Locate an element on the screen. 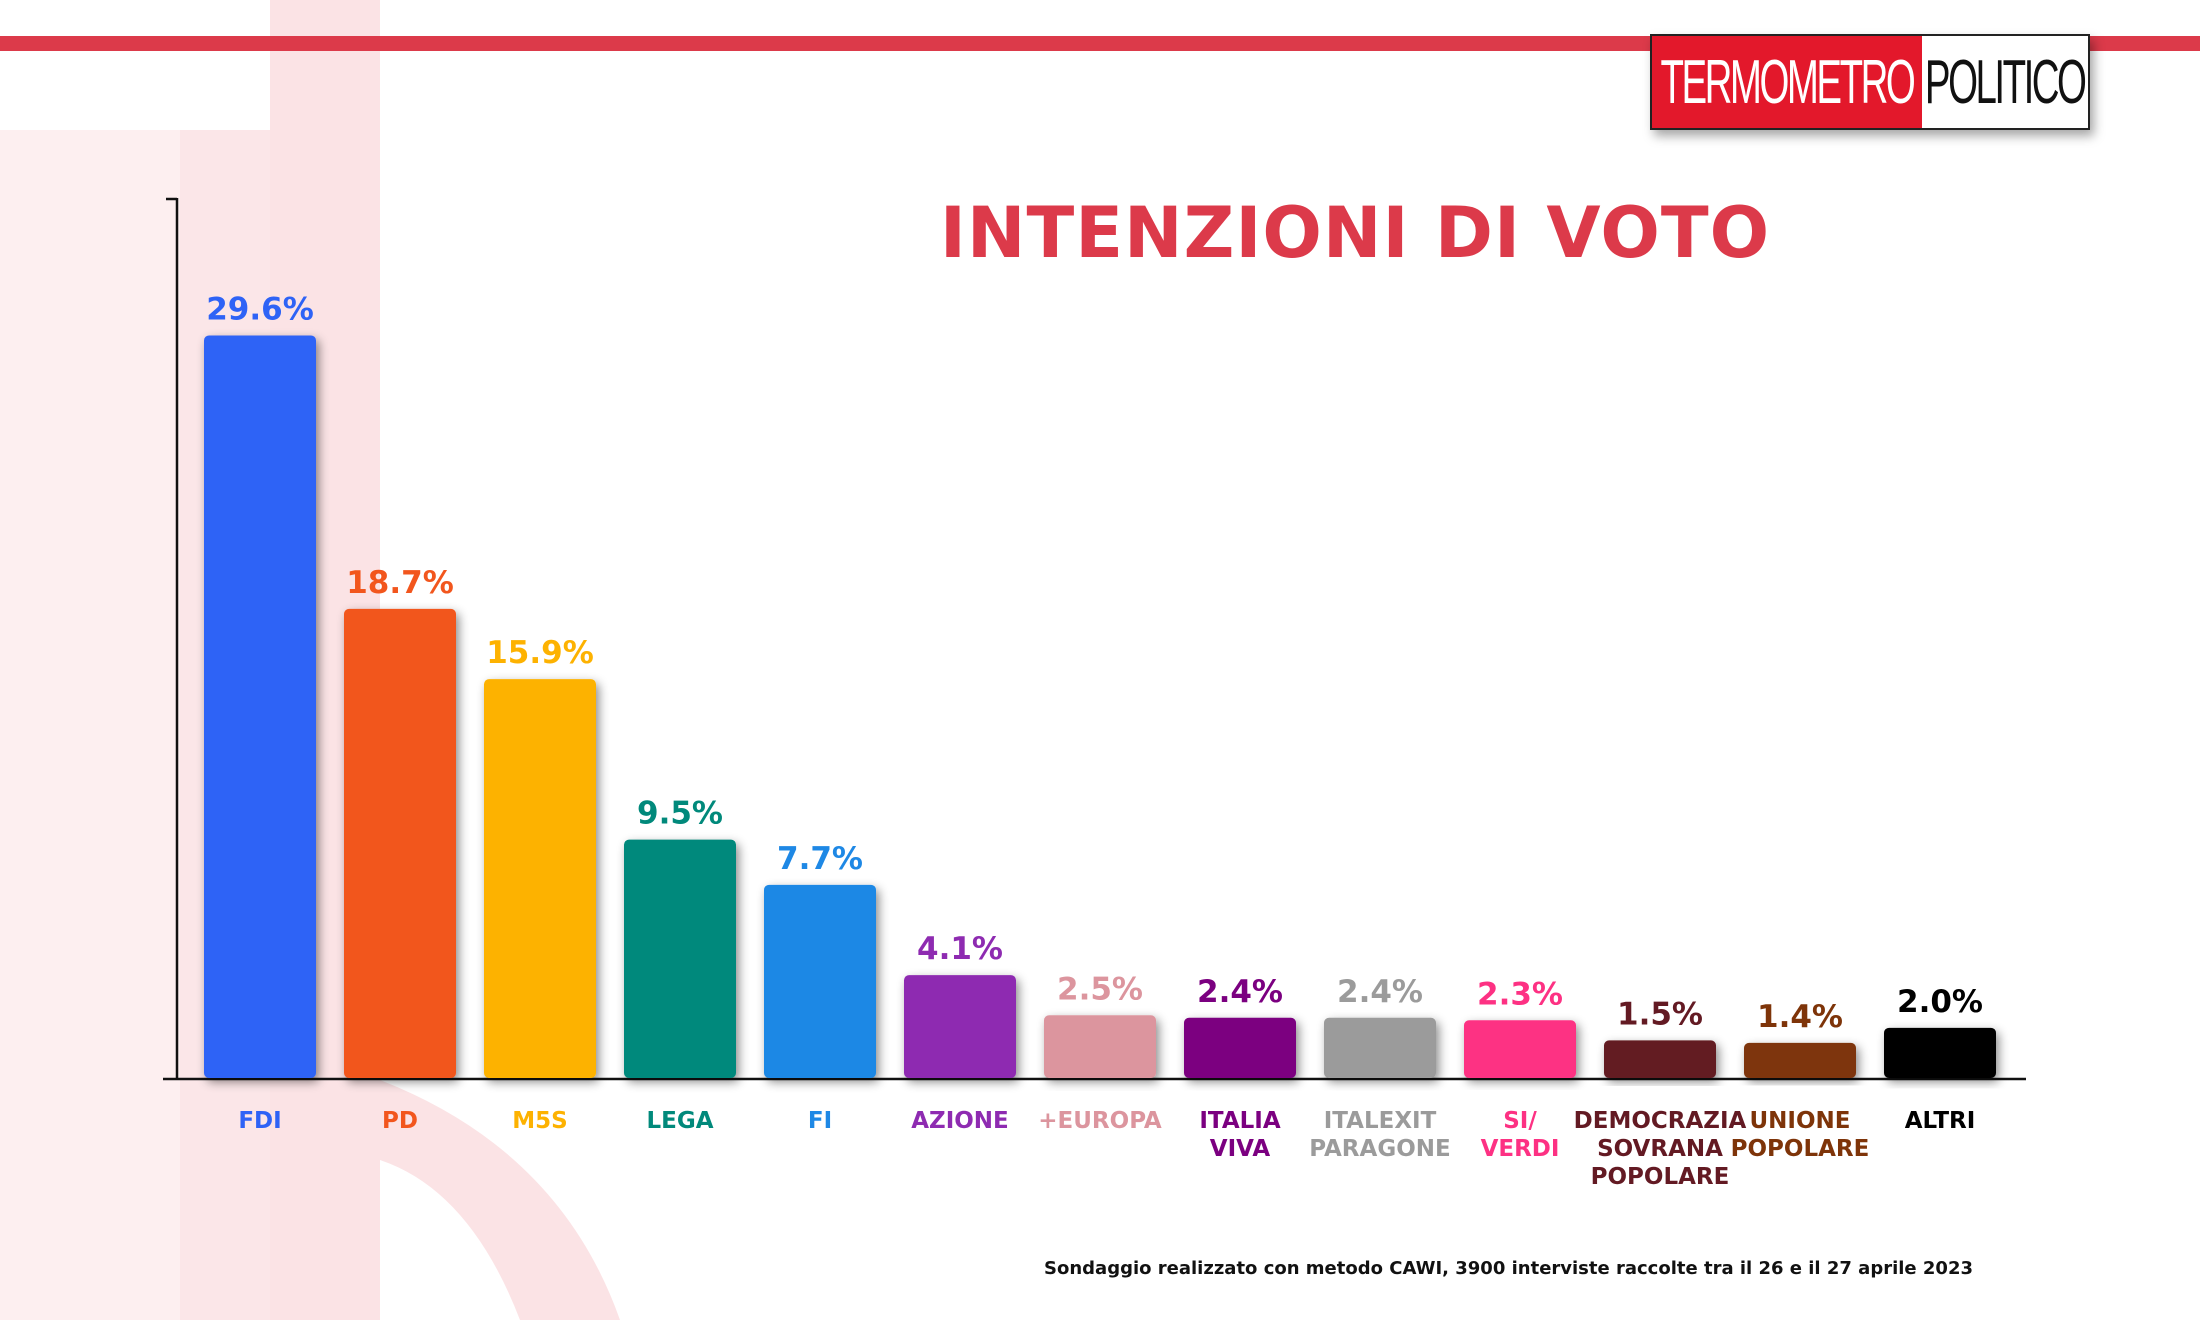 The width and height of the screenshot is (2200, 1320). category-label: M5S is located at coordinates (539, 1121).